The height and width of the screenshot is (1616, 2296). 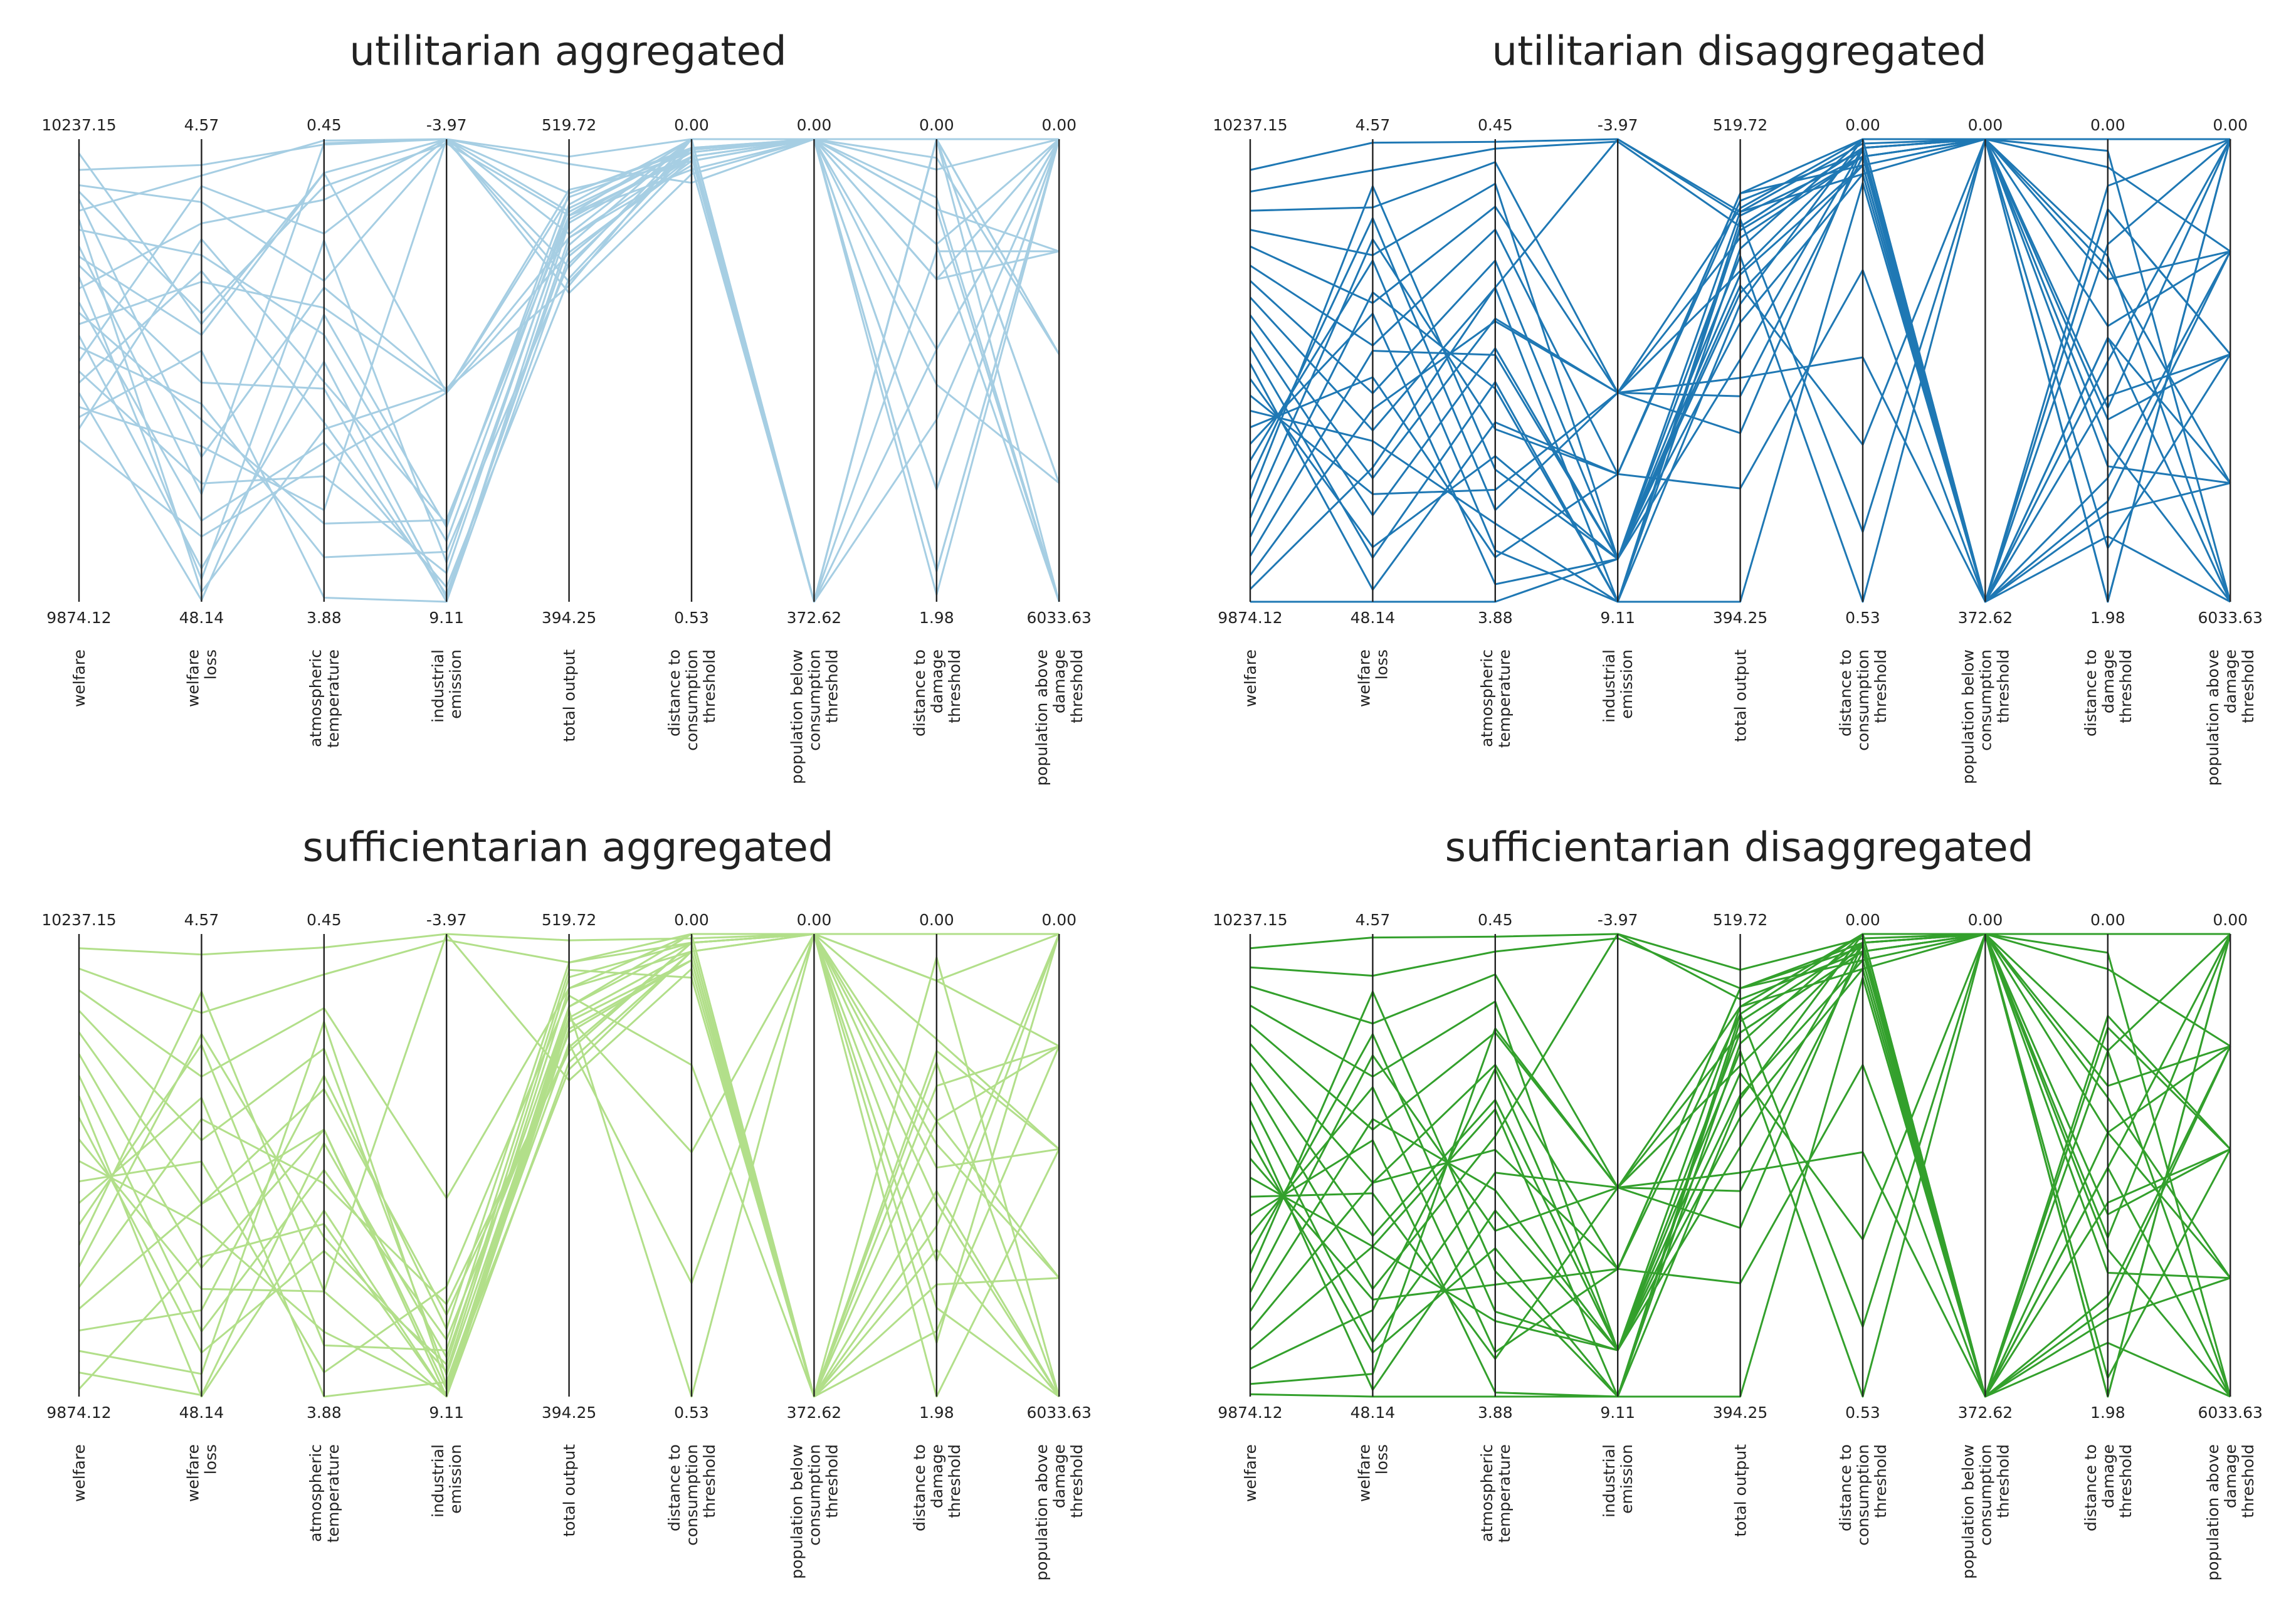 What do you see at coordinates (936, 1413) in the screenshot?
I see `axis-bottom-label: 1.98` at bounding box center [936, 1413].